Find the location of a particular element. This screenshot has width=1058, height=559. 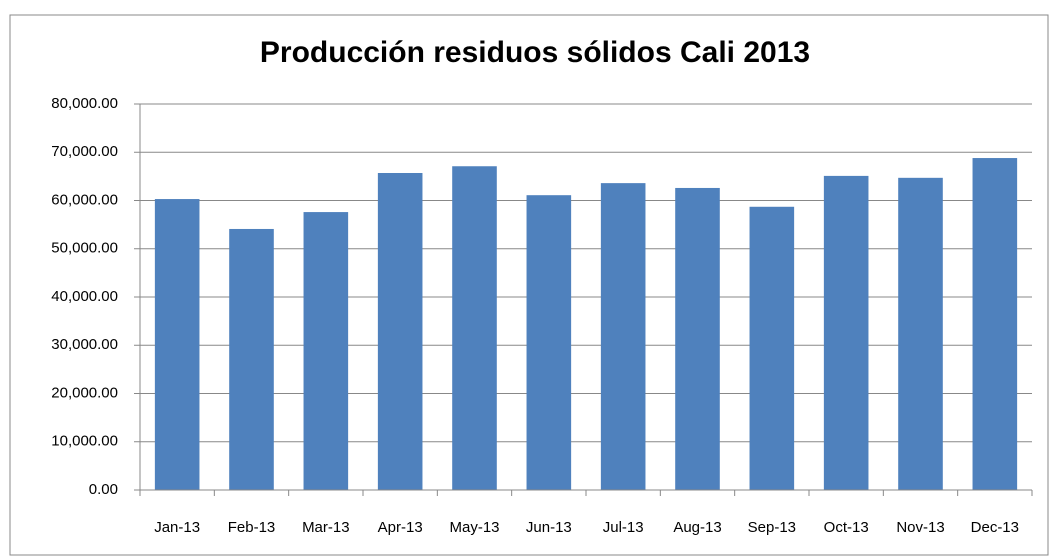

y-tick-label: 70,000.00 is located at coordinates (84, 151).